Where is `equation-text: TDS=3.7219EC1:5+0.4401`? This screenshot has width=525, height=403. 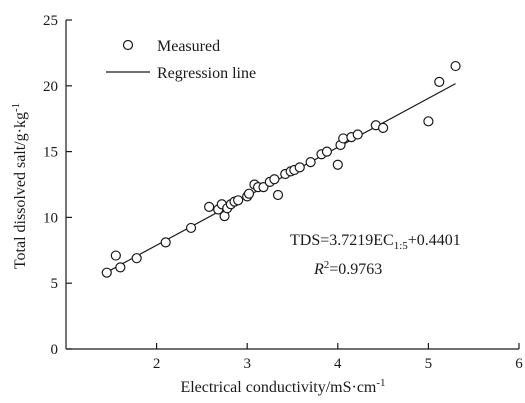
equation-text: TDS=3.7219EC1:5+0.4401 is located at coordinates (375, 242).